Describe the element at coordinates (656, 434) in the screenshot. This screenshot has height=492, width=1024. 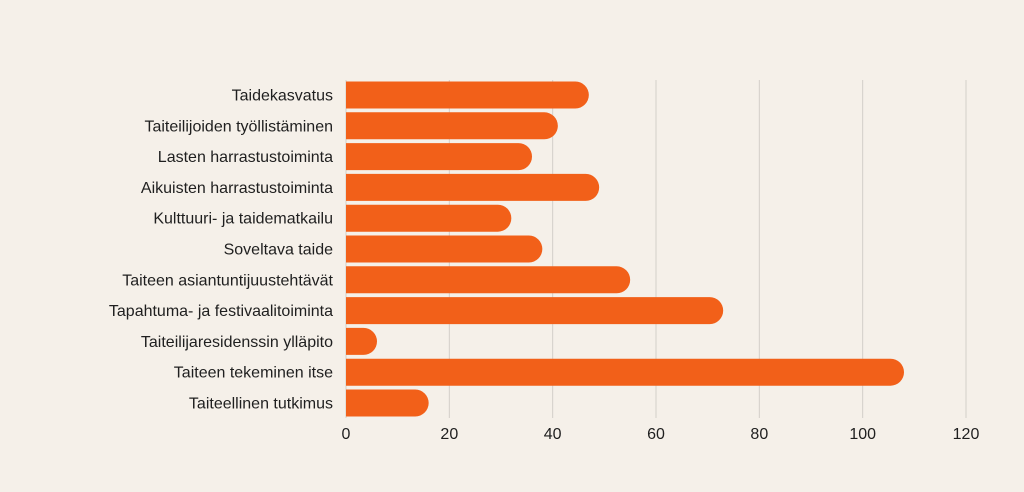
I see `x-tick-label: 60` at that location.